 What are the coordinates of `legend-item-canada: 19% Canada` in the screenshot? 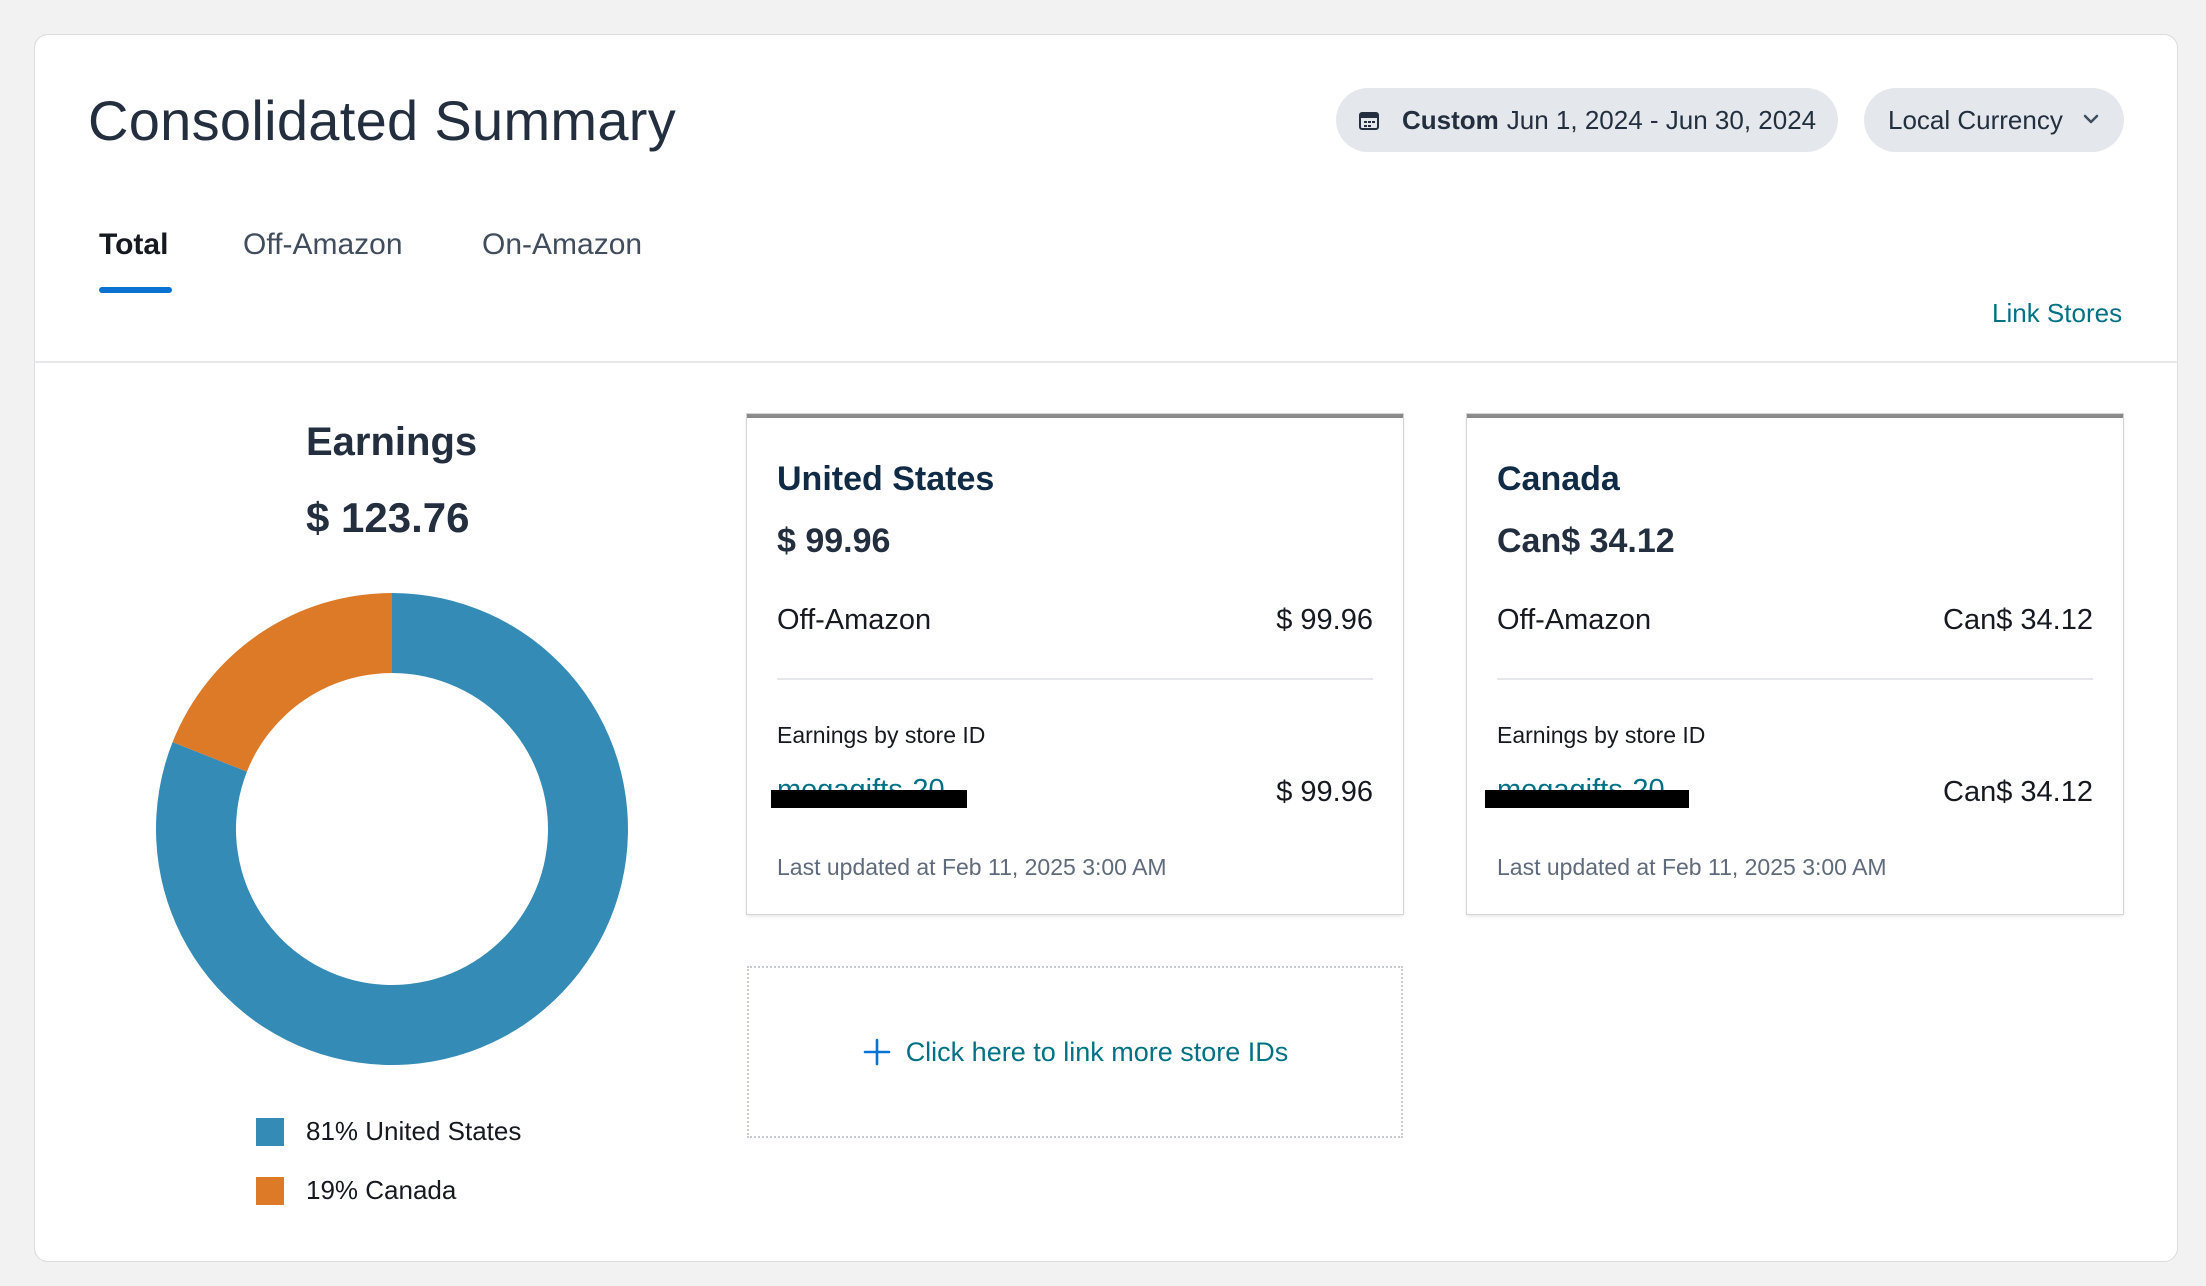 It's located at (356, 1190).